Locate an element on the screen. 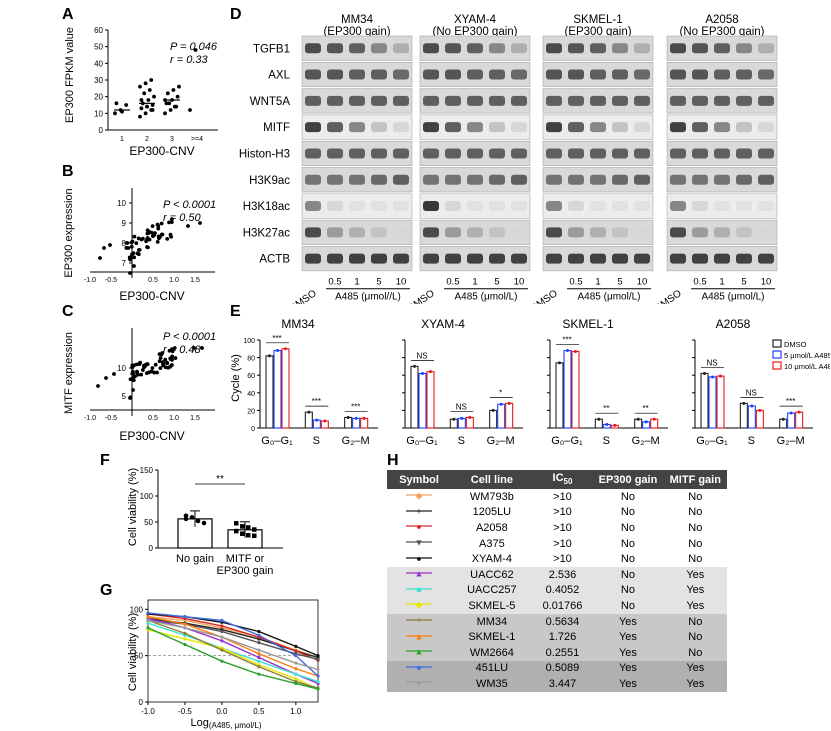 Image resolution: width=831 pixels, height=731 pixels. d-lane-dose: 0.5 is located at coordinates (452, 282).